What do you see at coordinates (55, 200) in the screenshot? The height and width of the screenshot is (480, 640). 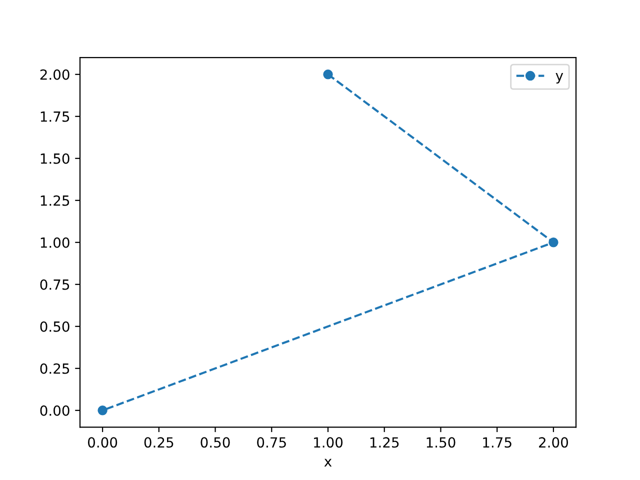 I see `y-tick-label: 1.25` at bounding box center [55, 200].